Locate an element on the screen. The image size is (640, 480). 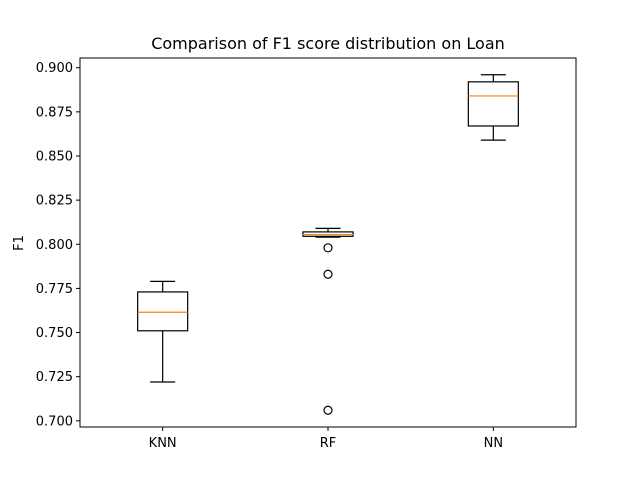
x-tick-label: KNN is located at coordinates (163, 443).